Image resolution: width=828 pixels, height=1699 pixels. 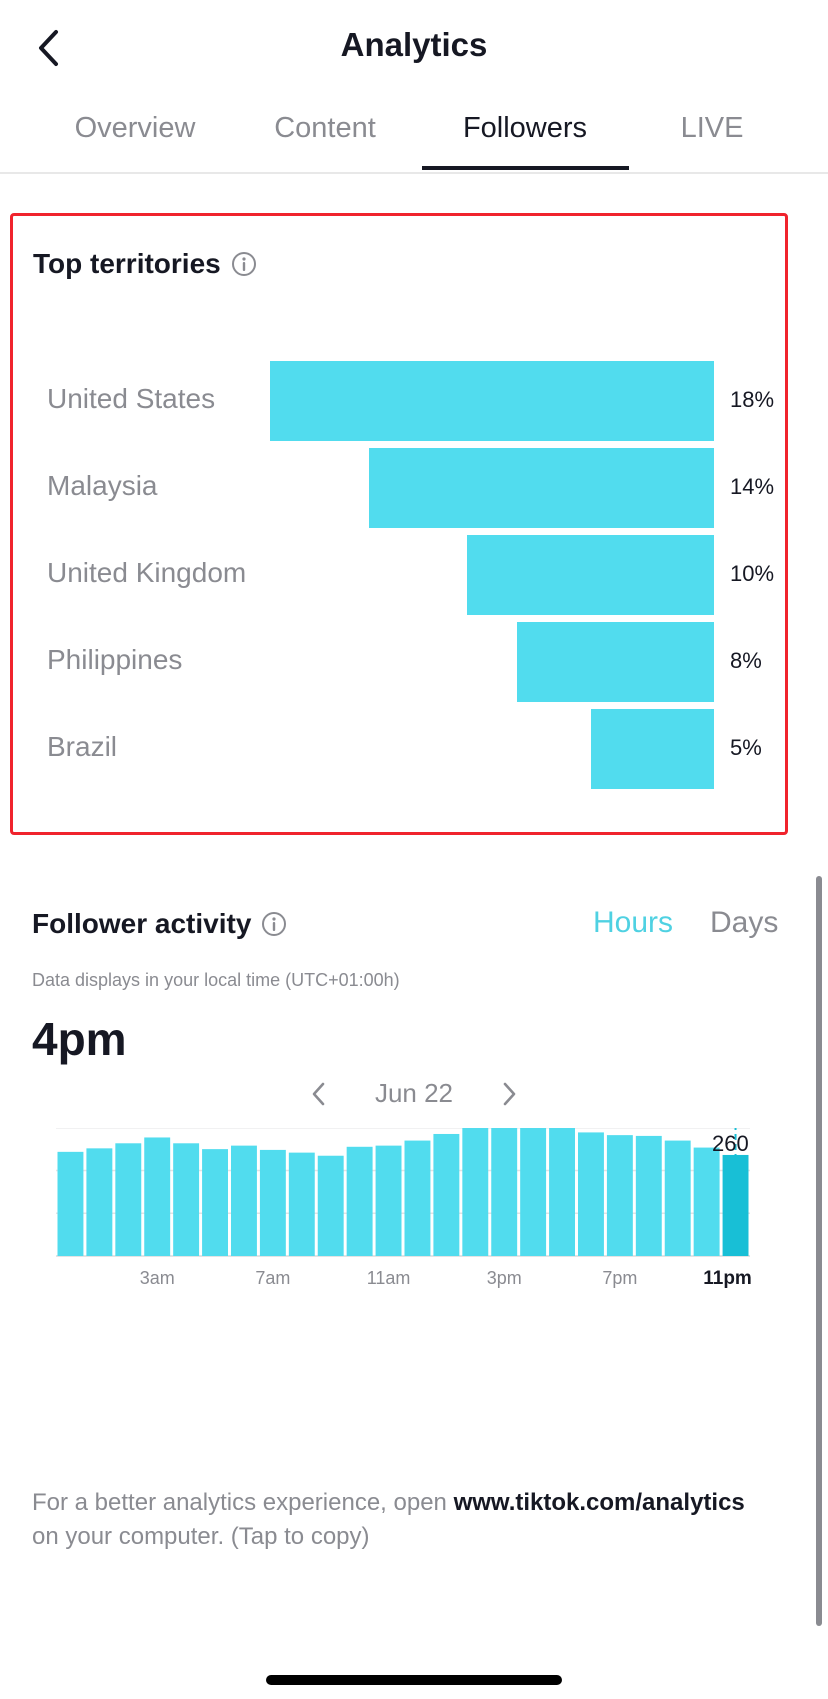 I want to click on top-territories-title: Top territories, so click(x=127, y=263).